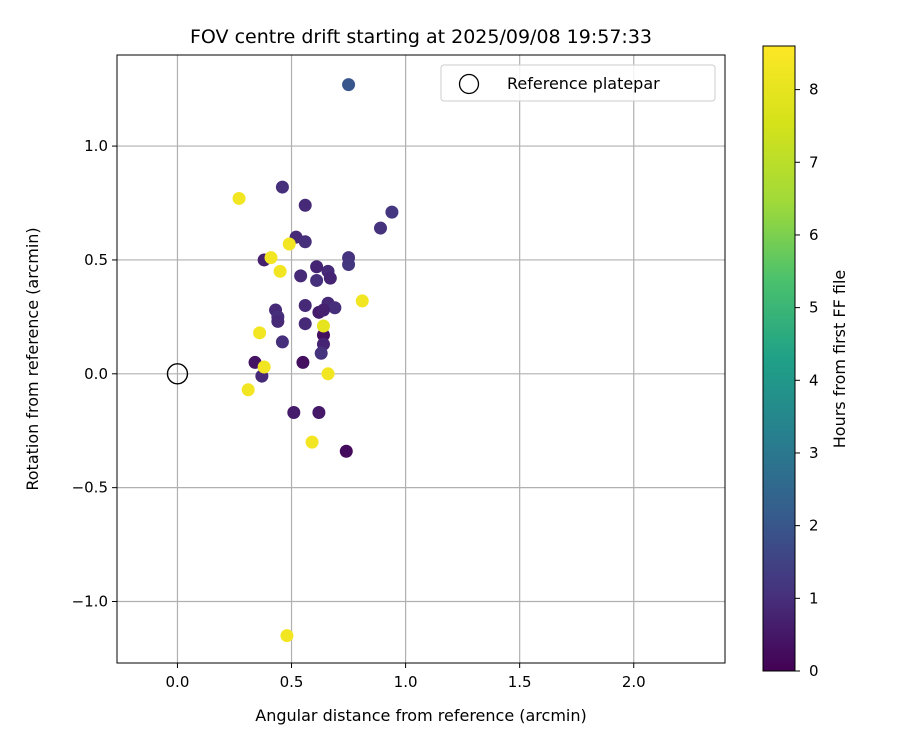 This screenshot has width=900, height=750. Describe the element at coordinates (406, 682) in the screenshot. I see `x-tick-label: 1.0` at that location.